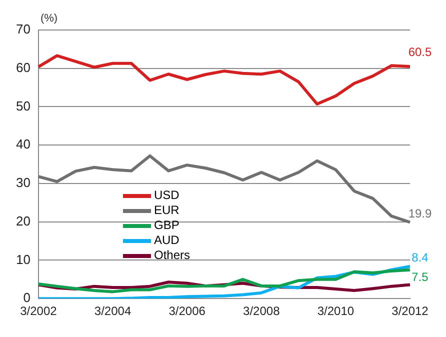  I want to click on y-axis-title: (%), so click(49, 18).